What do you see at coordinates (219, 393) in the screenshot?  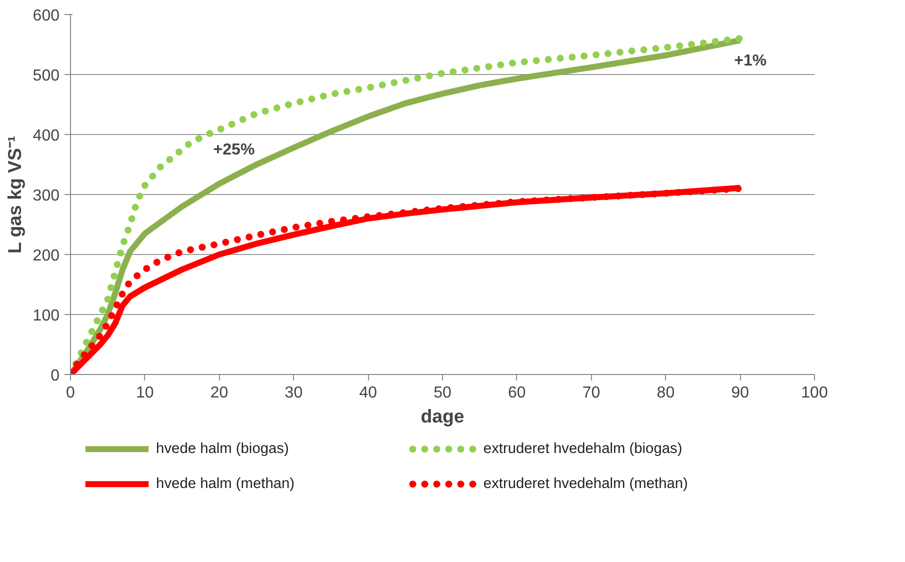 I see `x-tick-label: 20` at bounding box center [219, 393].